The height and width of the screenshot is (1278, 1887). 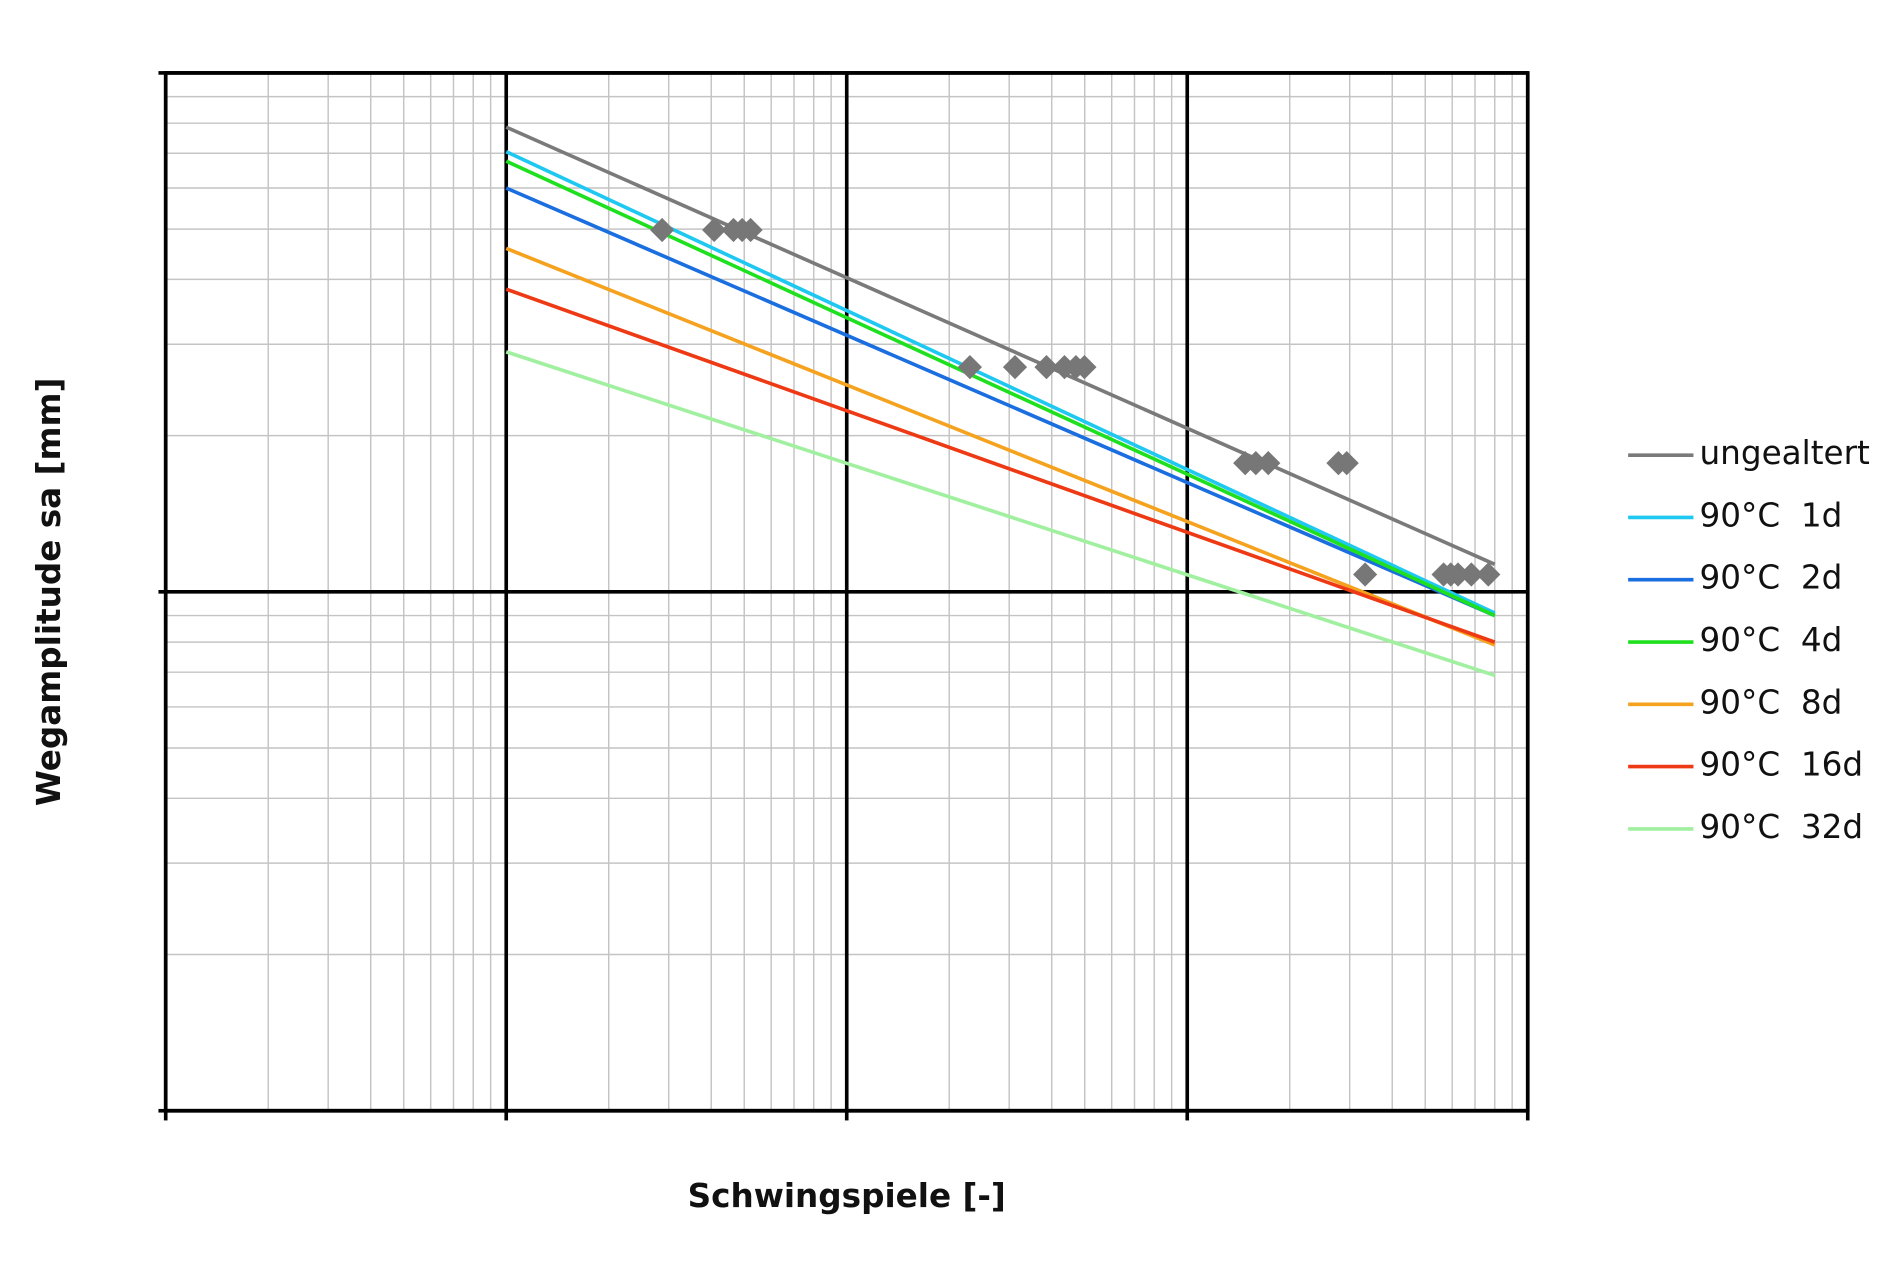 What do you see at coordinates (1771, 578) in the screenshot?
I see `legend-label: 90°C 2d` at bounding box center [1771, 578].